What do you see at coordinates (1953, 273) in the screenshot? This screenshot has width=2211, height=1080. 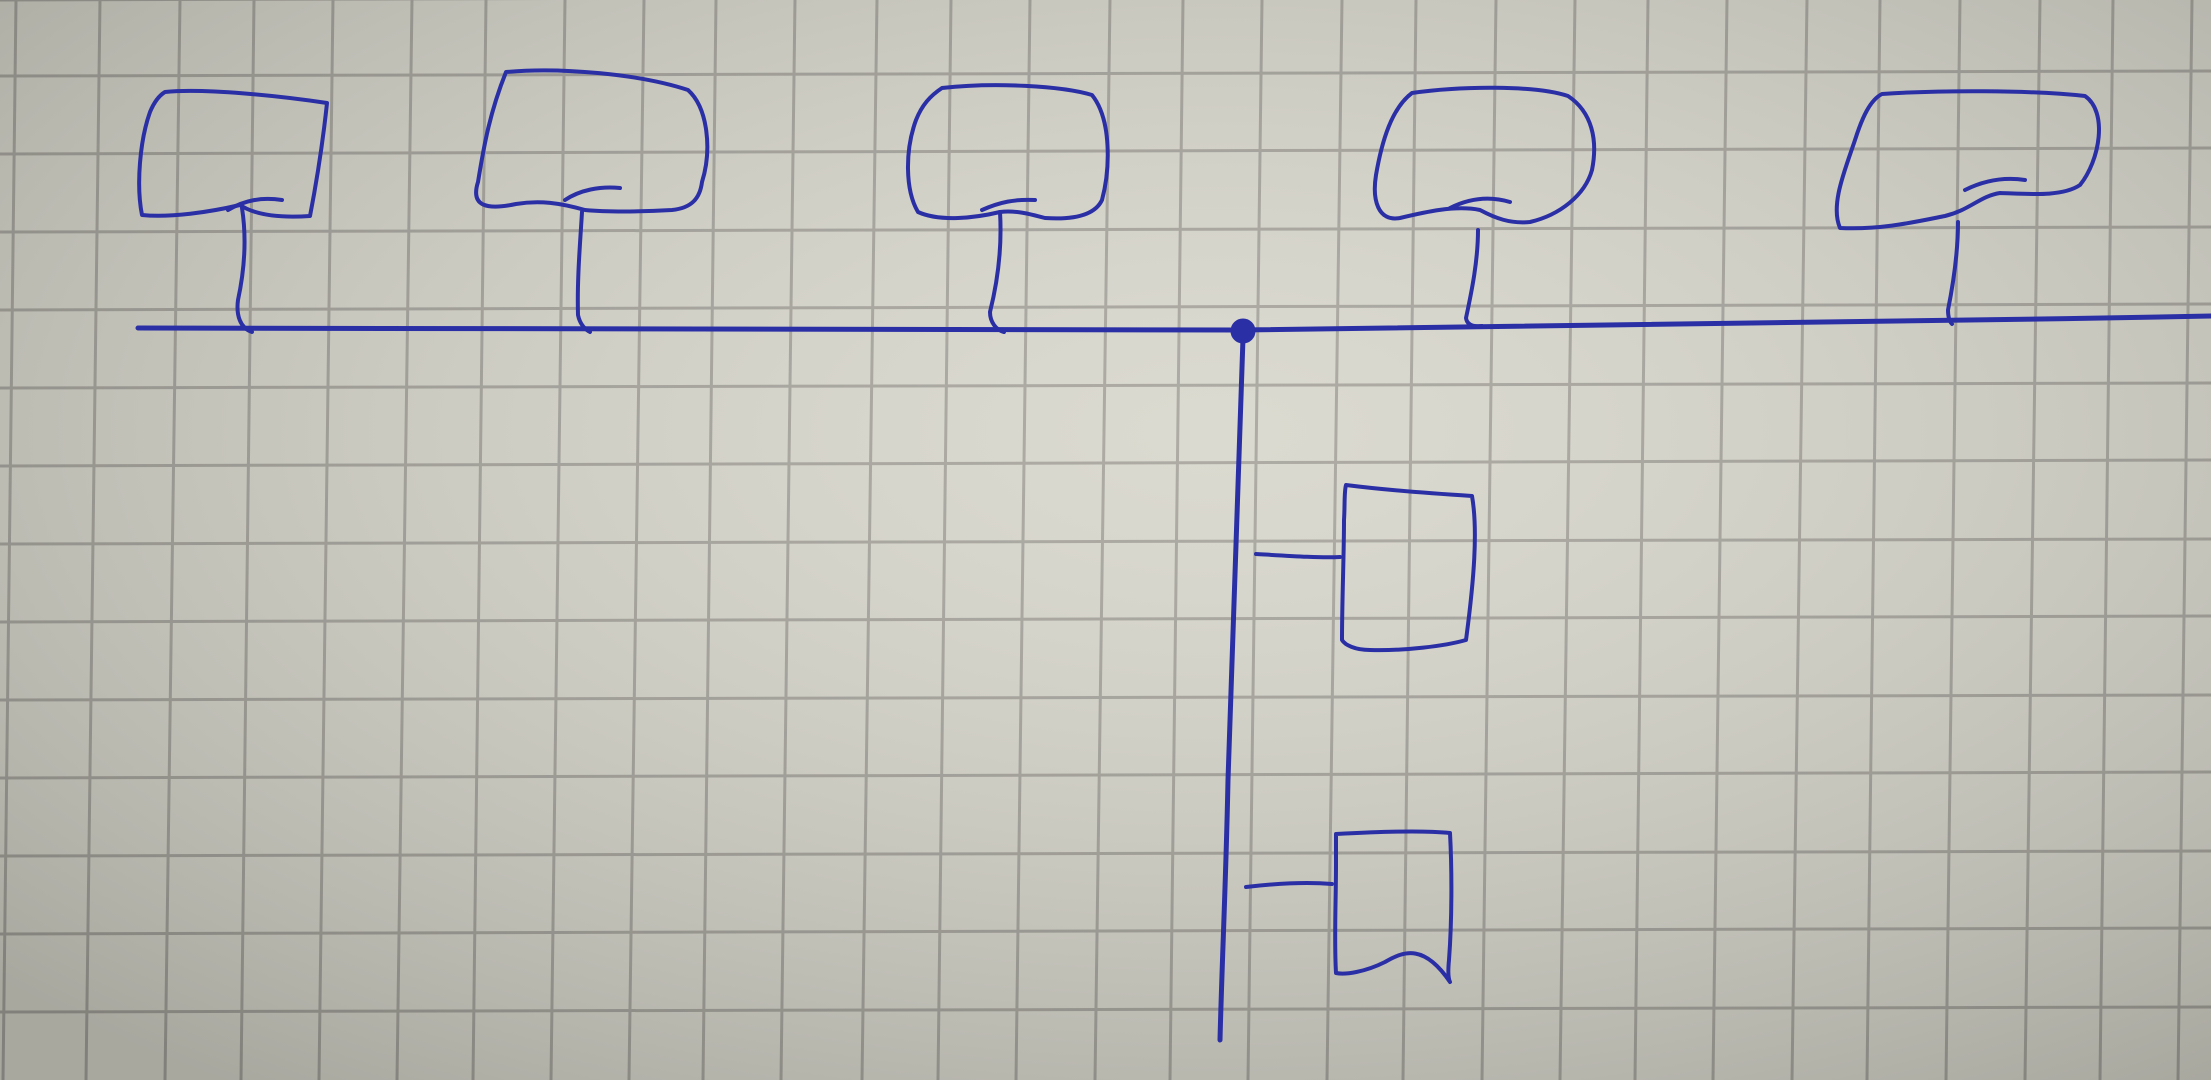 I see `node-5-tap` at bounding box center [1953, 273].